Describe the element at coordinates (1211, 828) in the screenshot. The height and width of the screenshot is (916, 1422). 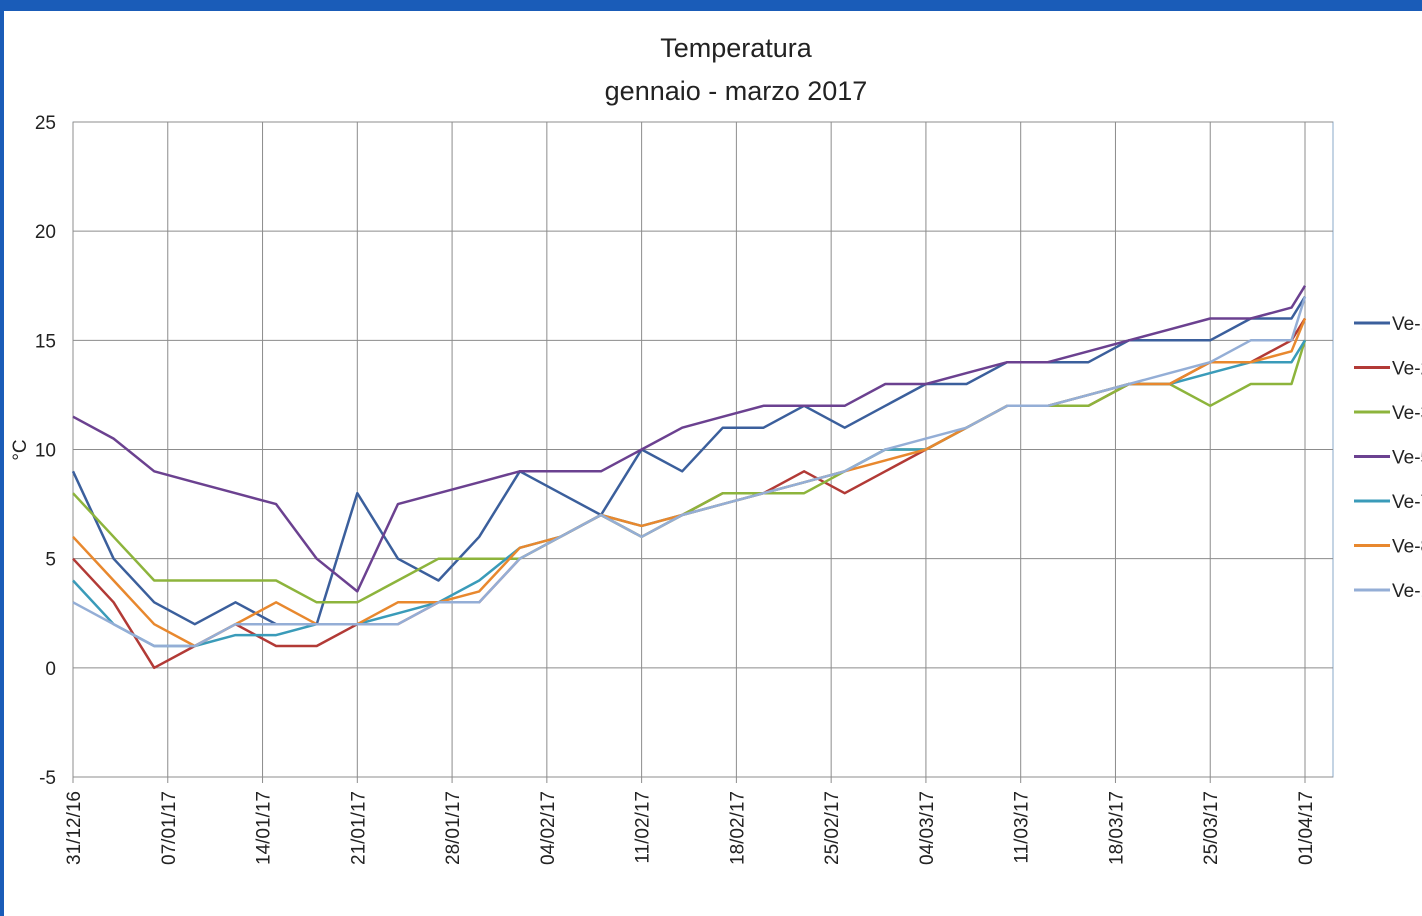
I see `x-tick-label: 25/03/17` at that location.